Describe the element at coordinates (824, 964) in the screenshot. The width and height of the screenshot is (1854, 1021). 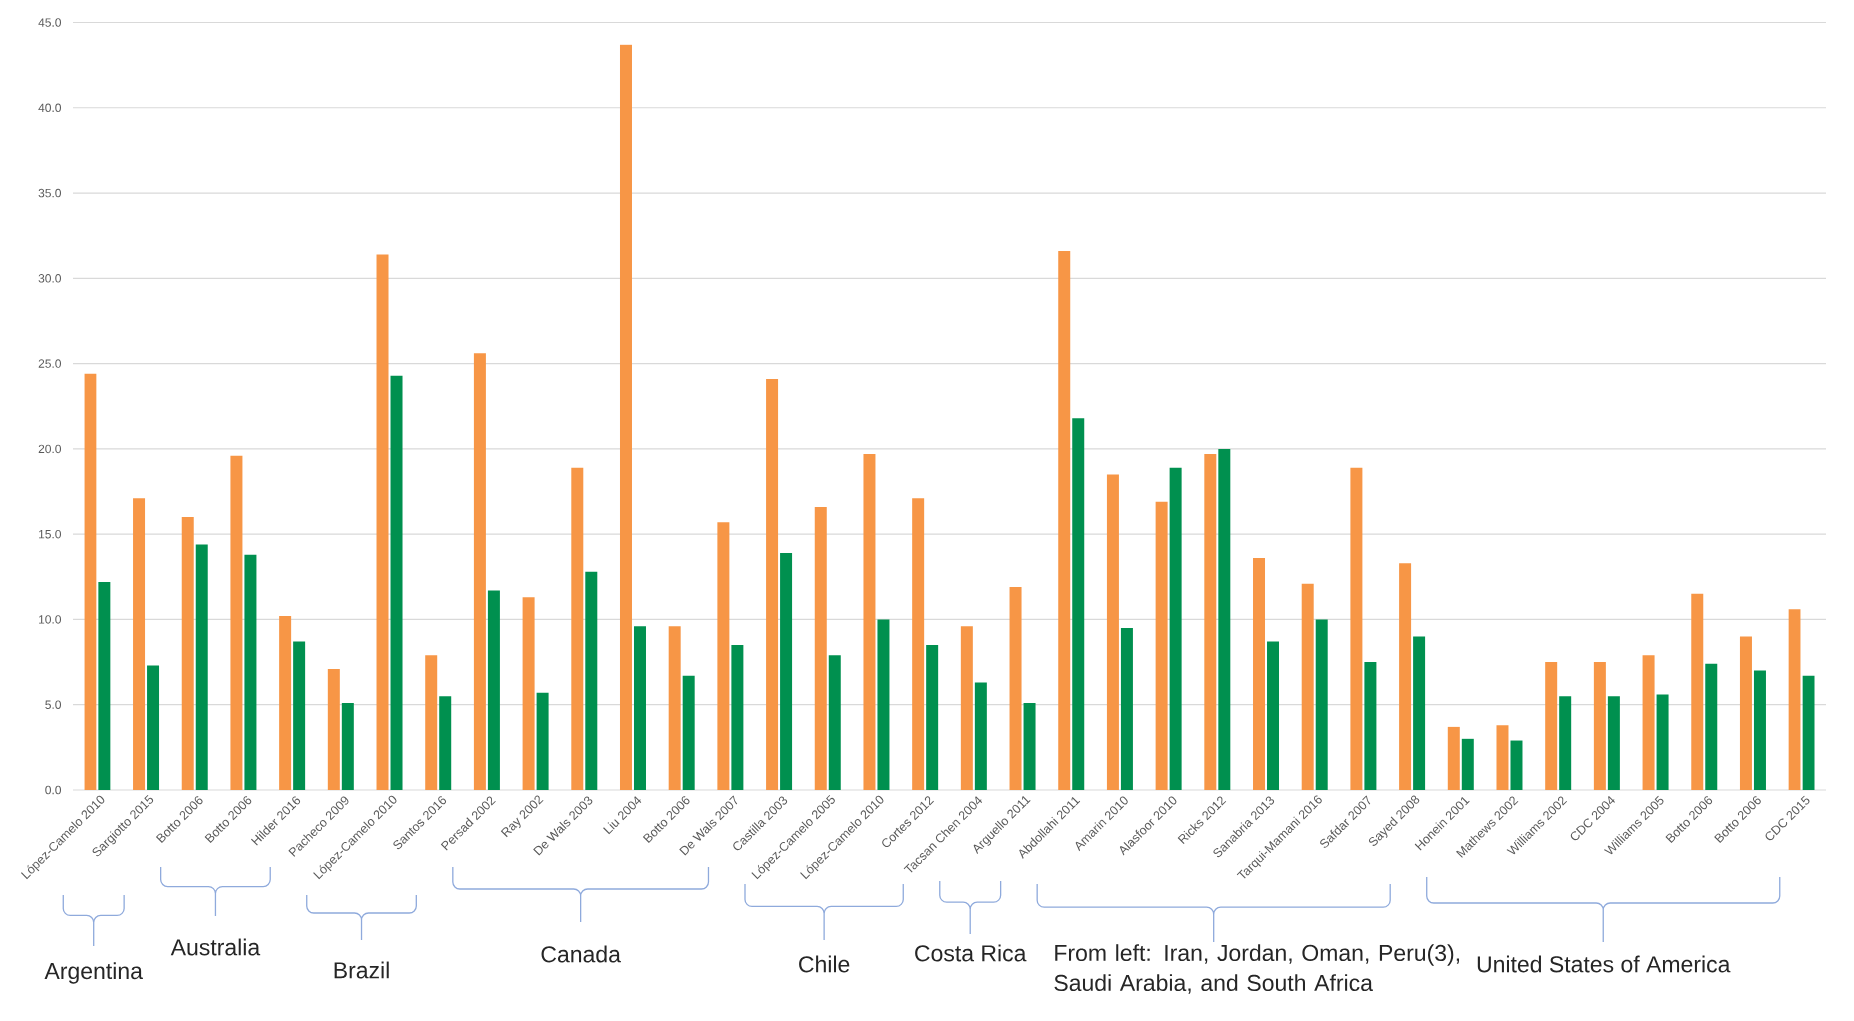
I see `text: Chile` at that location.